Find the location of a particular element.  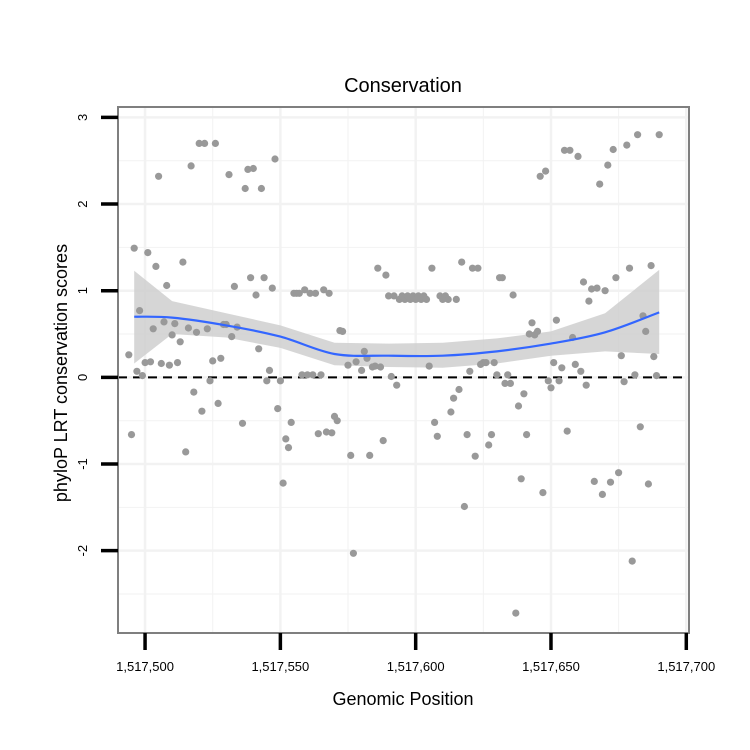

x-tick-label: 1,517,700 is located at coordinates (686, 666).